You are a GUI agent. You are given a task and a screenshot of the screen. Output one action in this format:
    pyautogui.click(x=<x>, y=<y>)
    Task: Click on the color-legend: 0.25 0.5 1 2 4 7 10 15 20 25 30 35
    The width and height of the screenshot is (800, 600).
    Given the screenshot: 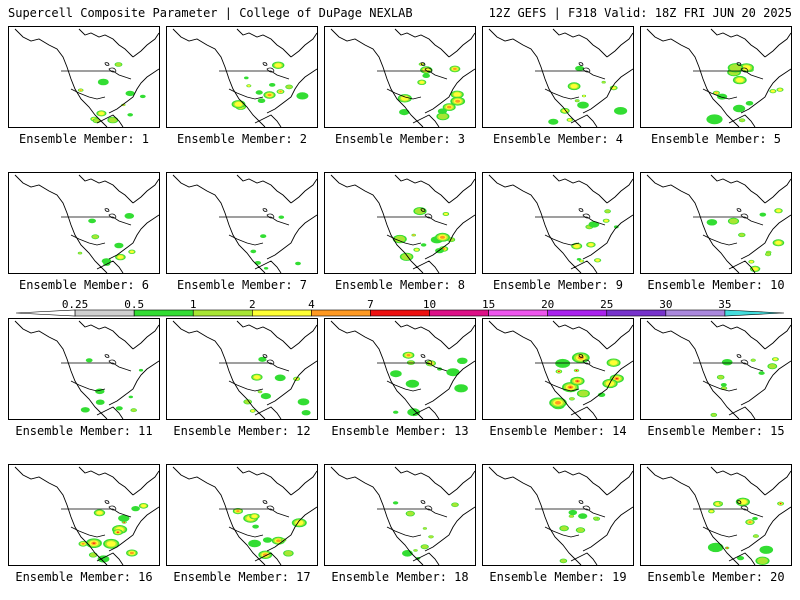 What is the action you would take?
    pyautogui.click(x=400, y=309)
    